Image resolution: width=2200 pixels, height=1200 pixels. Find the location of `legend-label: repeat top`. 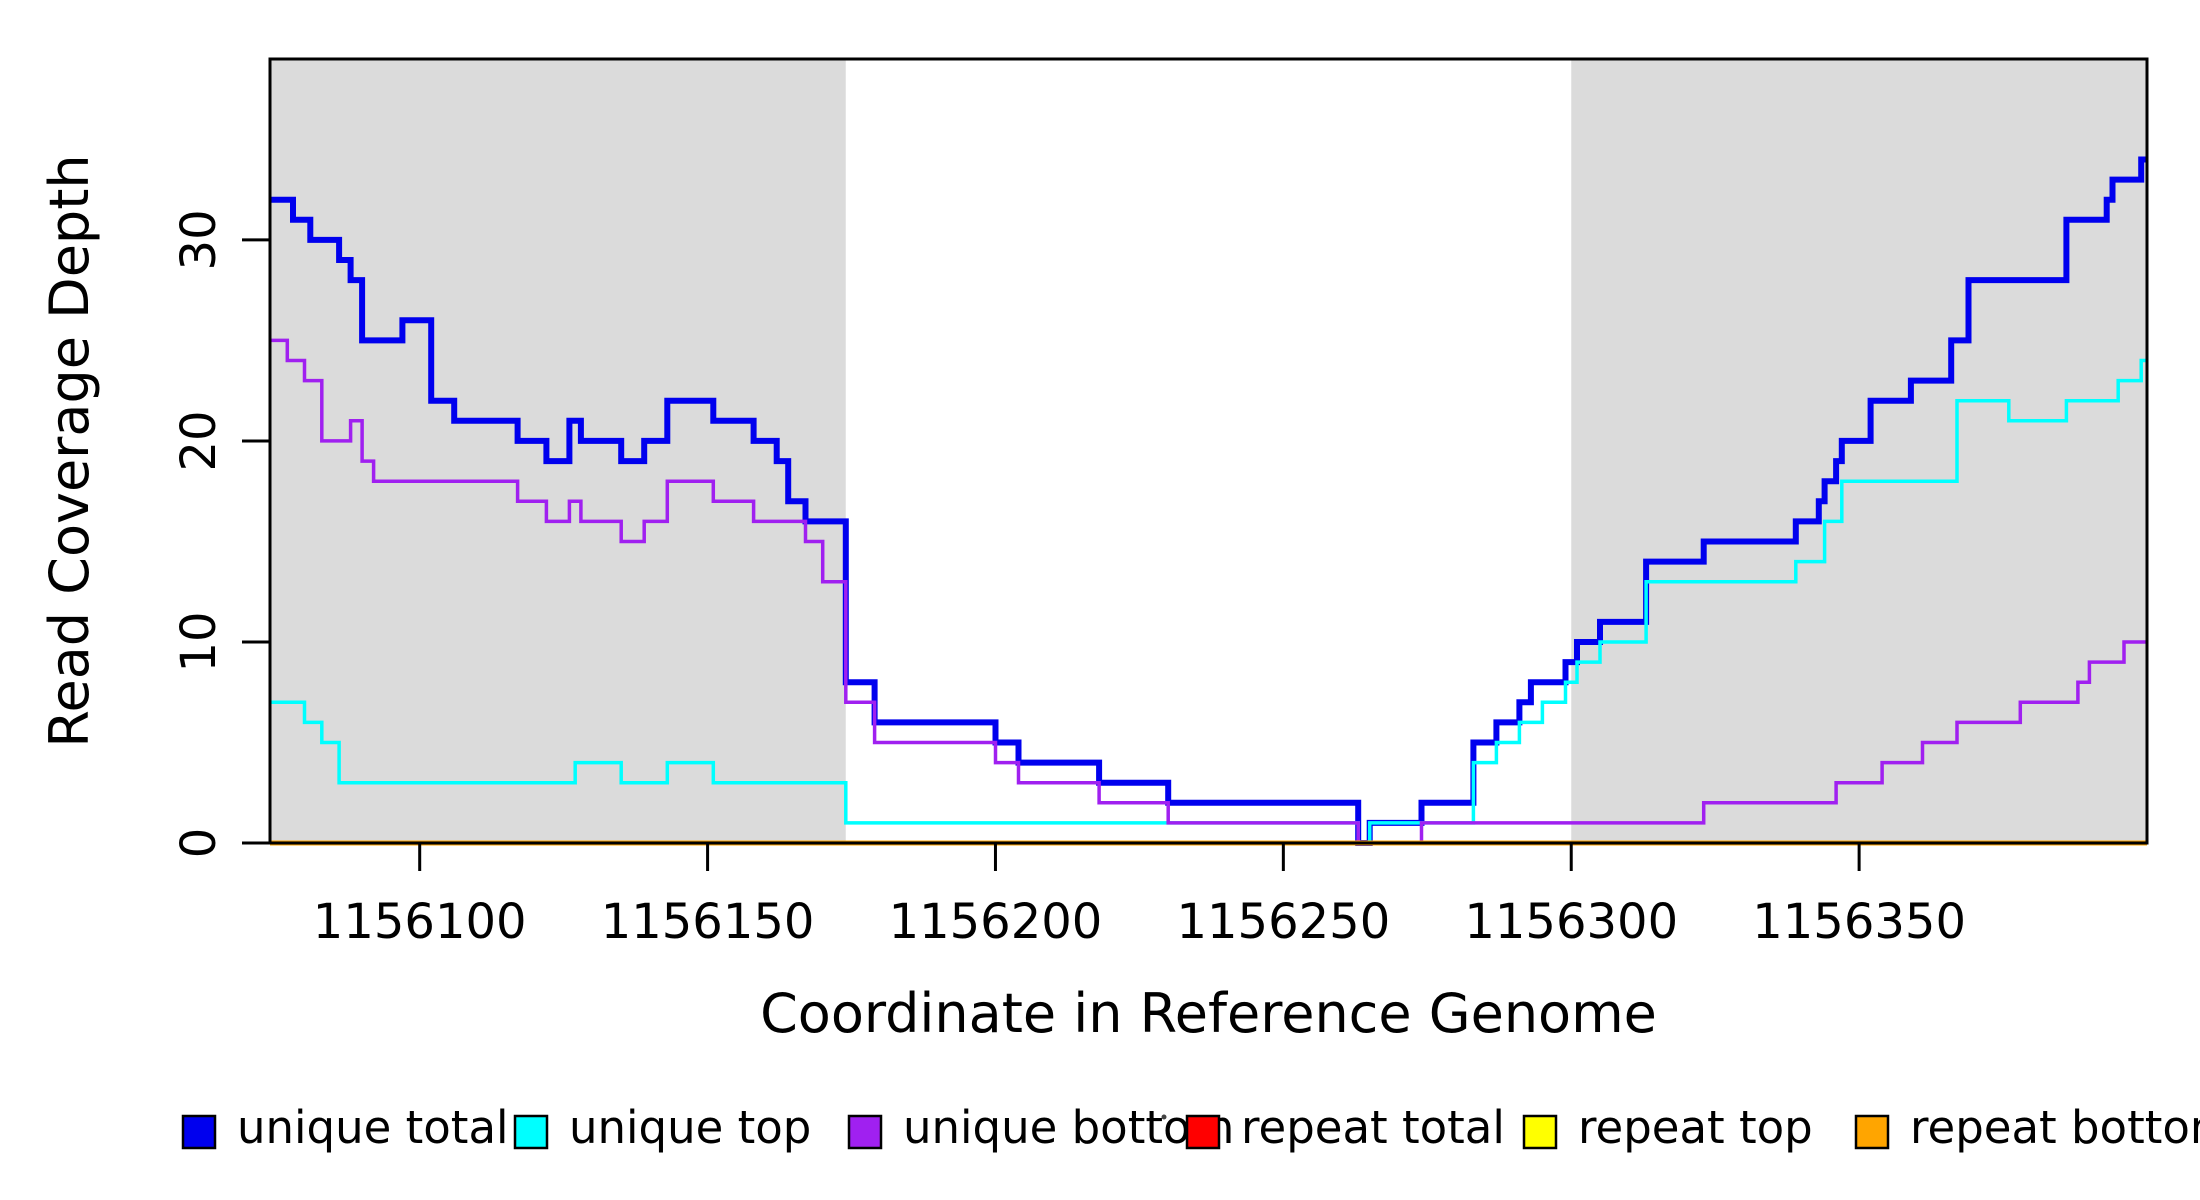

legend-label: repeat top is located at coordinates (1695, 1127).